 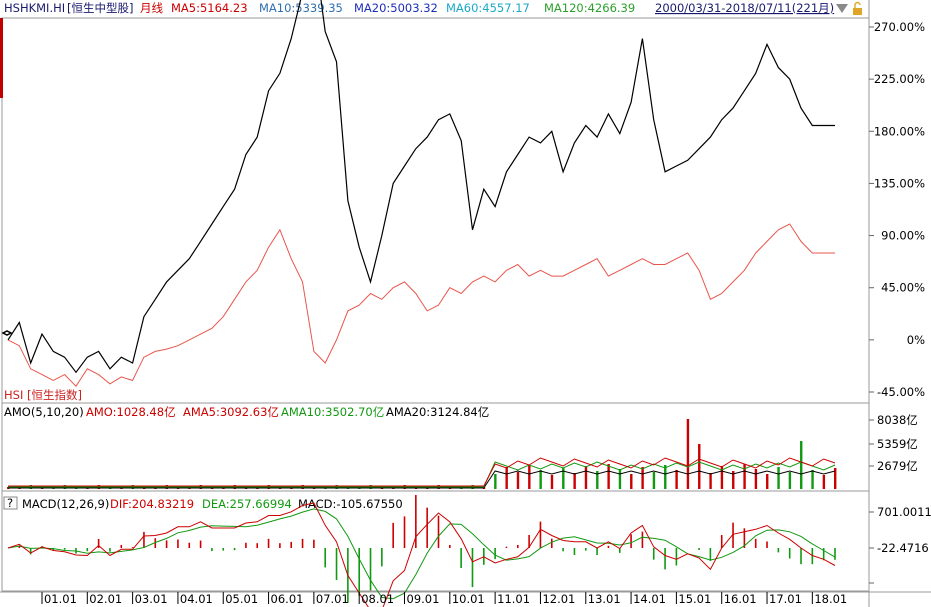 I want to click on symbol-label: HSHKMI.HI, so click(x=34, y=8).